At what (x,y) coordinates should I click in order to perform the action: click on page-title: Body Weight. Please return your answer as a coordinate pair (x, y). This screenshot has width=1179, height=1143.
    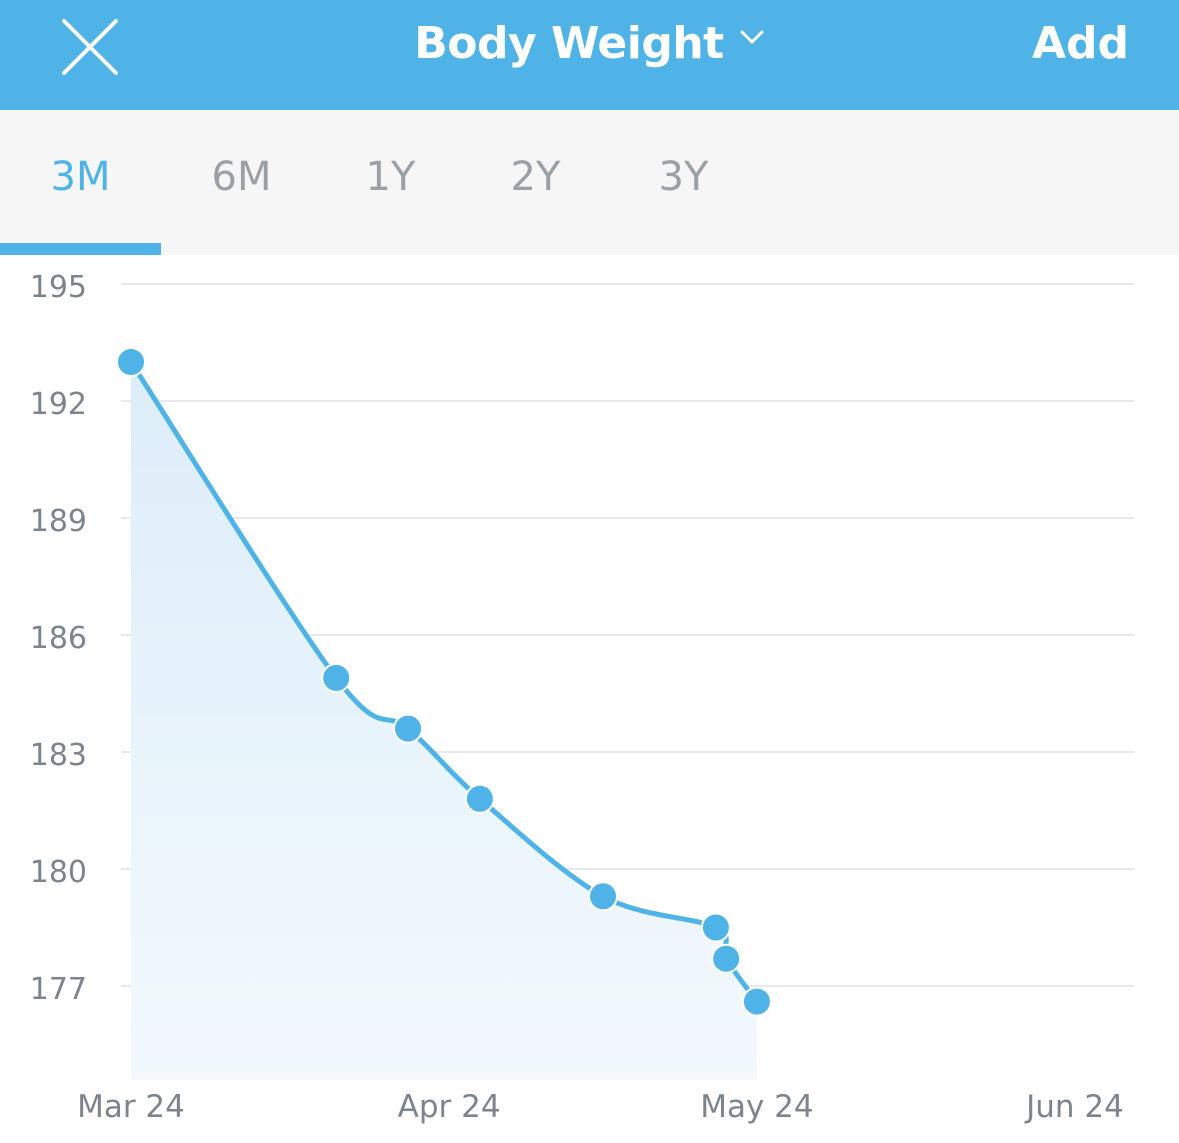
    Looking at the image, I should click on (569, 43).